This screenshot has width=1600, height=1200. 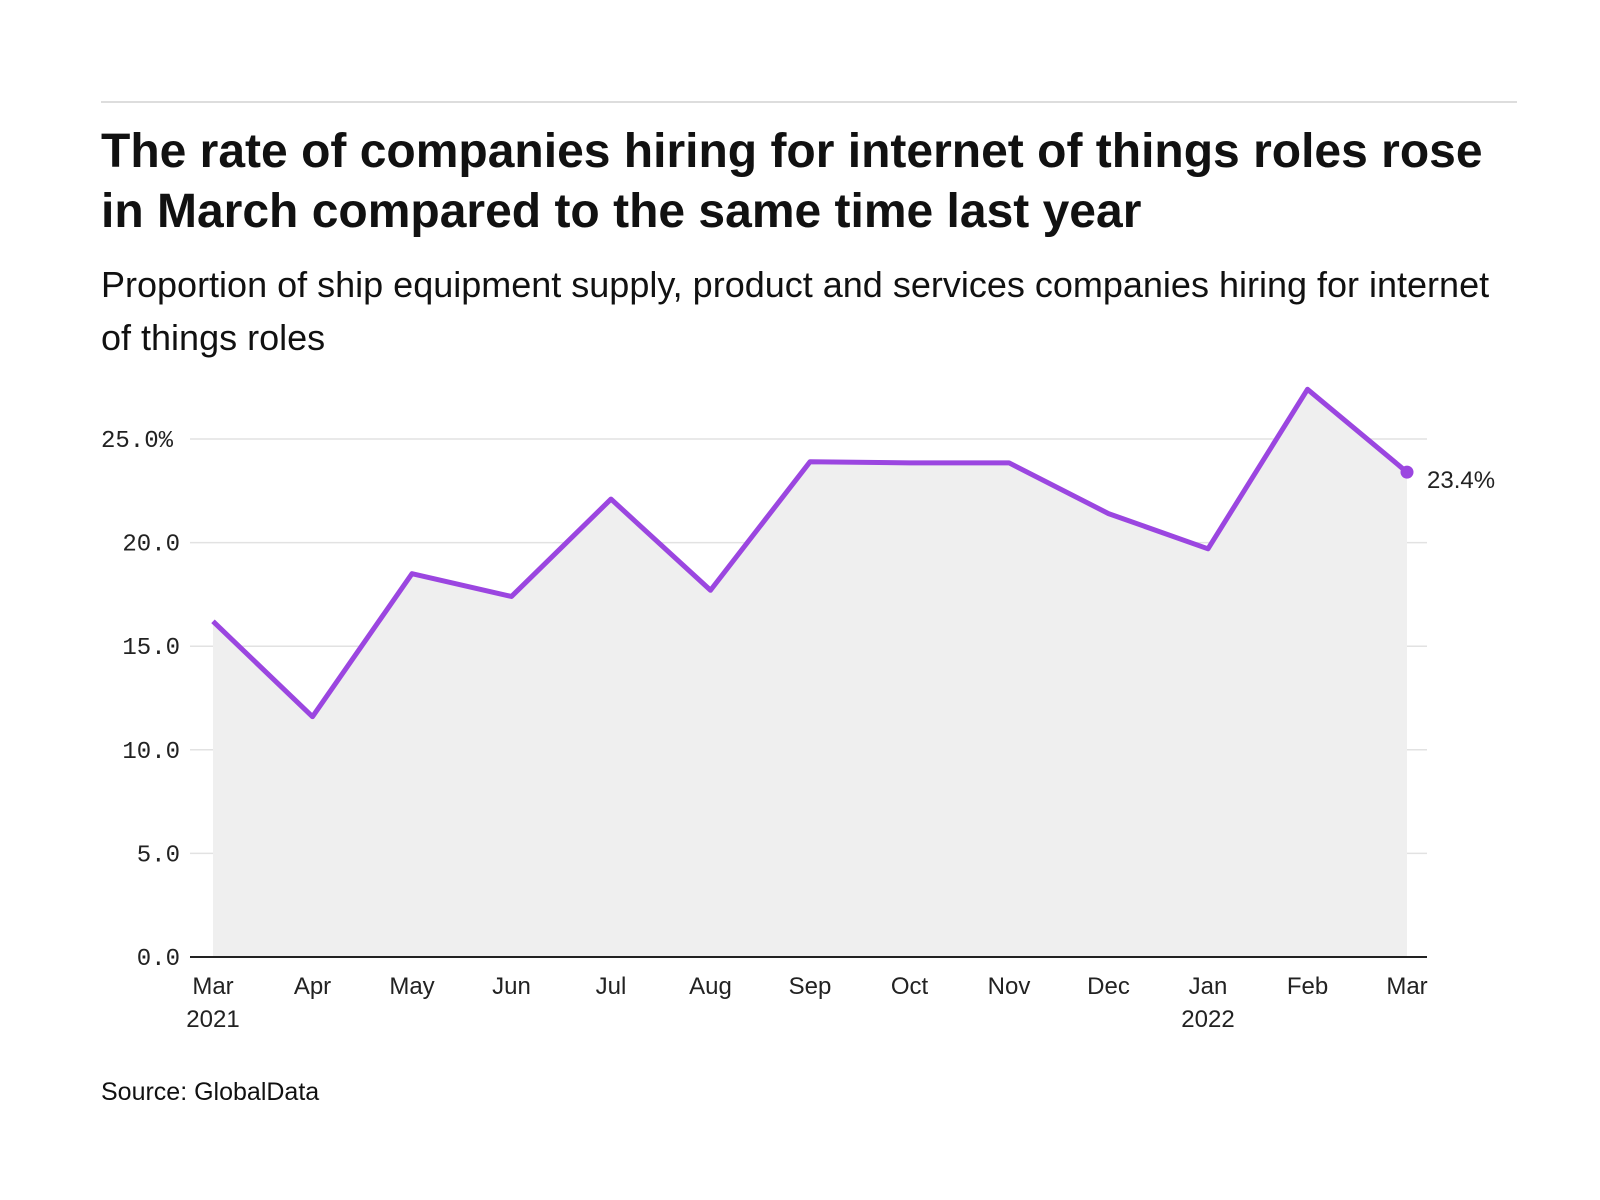 I want to click on x-tick-label: Nov, so click(x=1009, y=986).